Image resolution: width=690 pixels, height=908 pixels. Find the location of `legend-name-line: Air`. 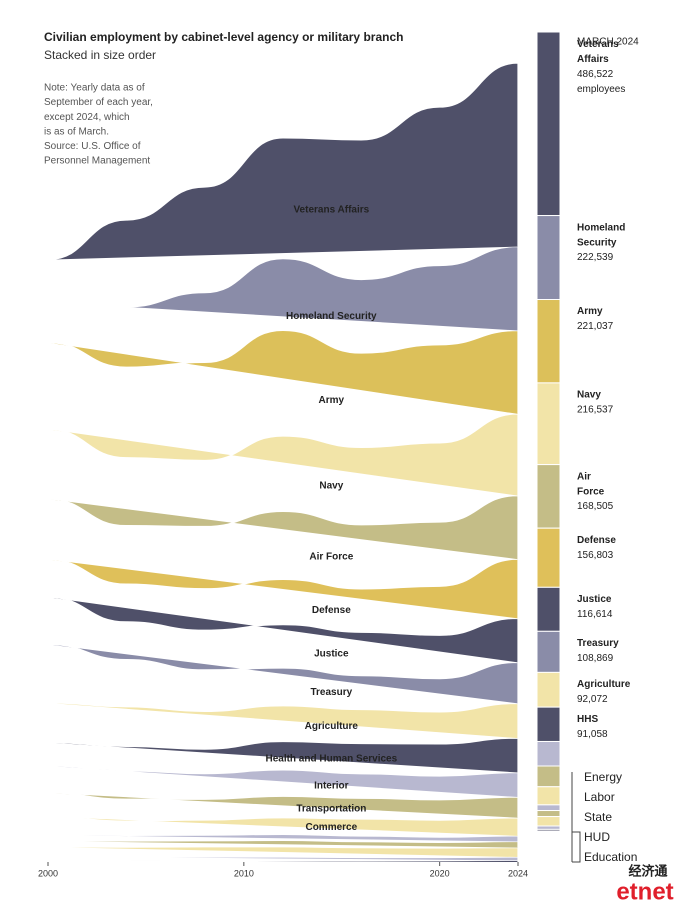

legend-name-line: Air is located at coordinates (584, 476).